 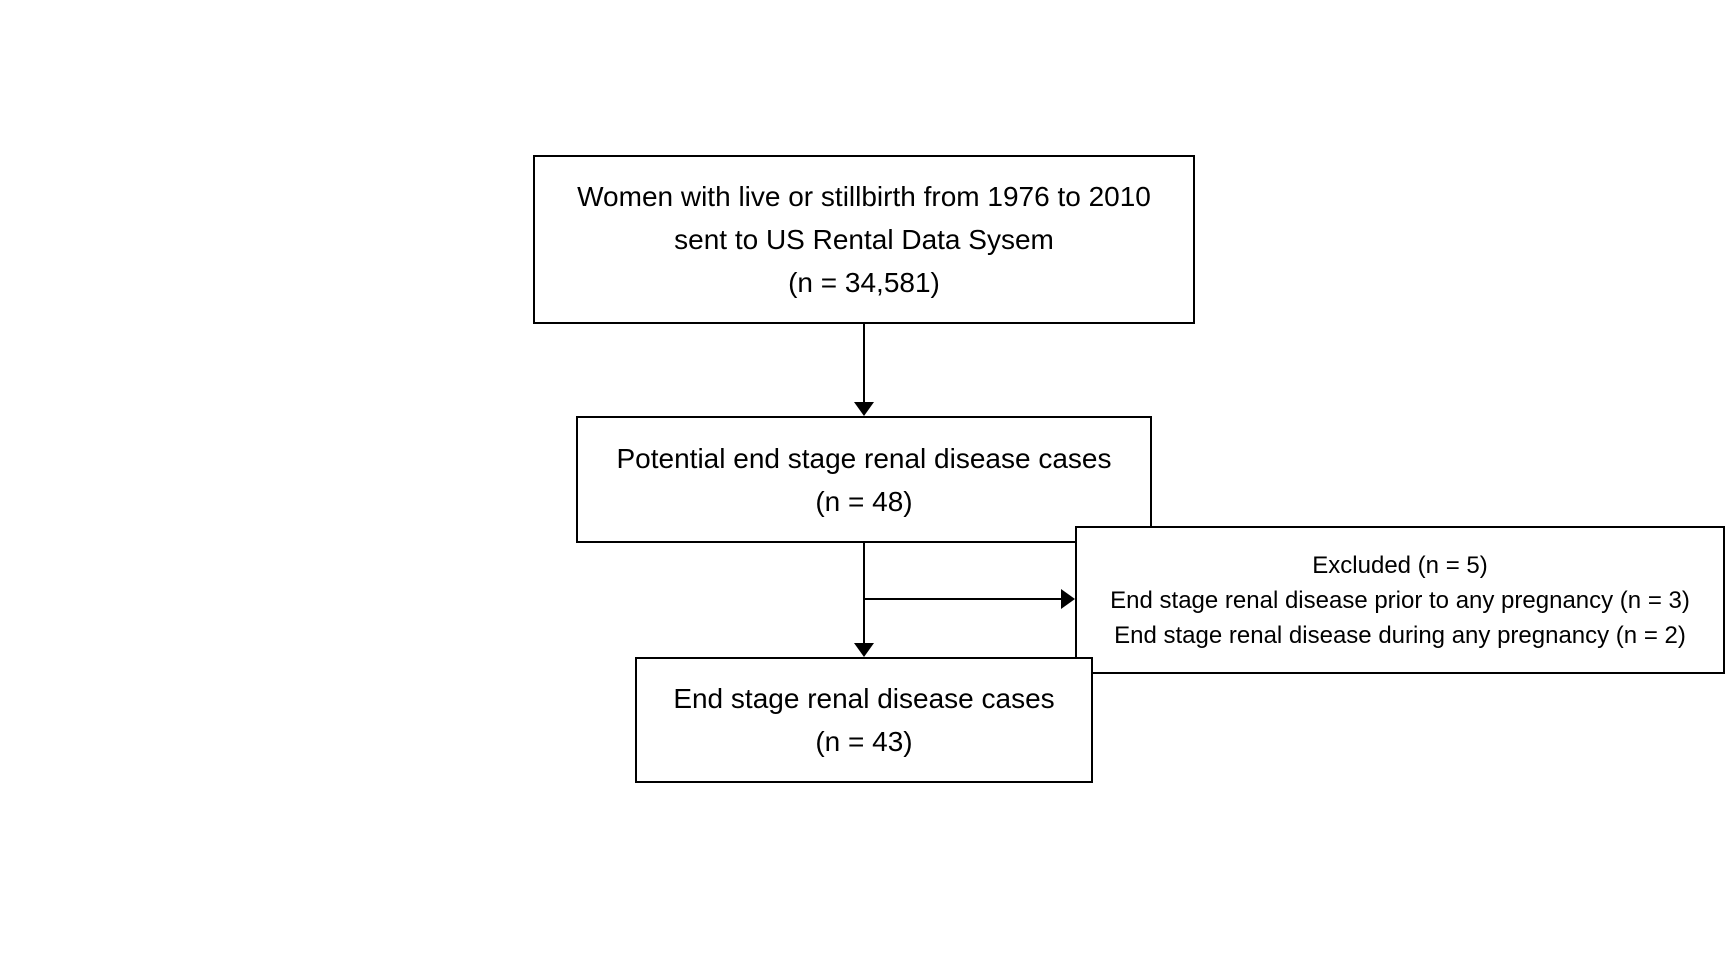 I want to click on excluded-title: Excluded (n = 5), so click(x=1400, y=565).